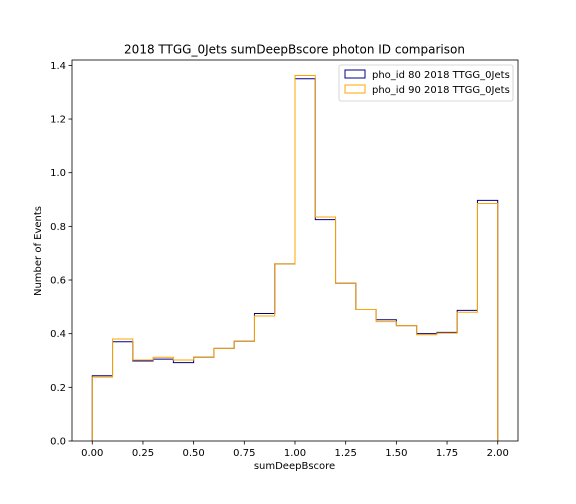 This screenshot has height=504, width=576. What do you see at coordinates (58, 388) in the screenshot?
I see `y-tick-label: 0.2` at bounding box center [58, 388].